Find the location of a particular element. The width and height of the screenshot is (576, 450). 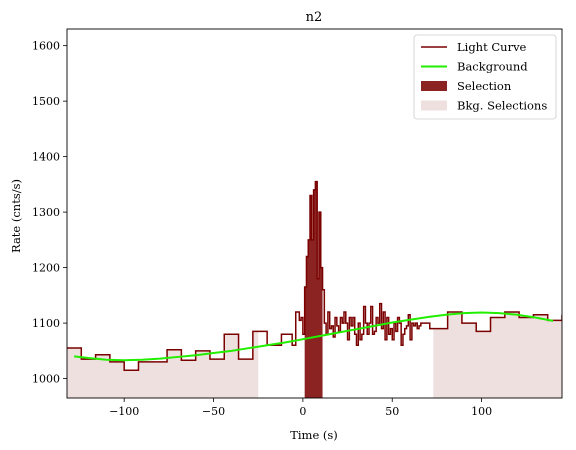

x-tick-label: 0 is located at coordinates (302, 411).